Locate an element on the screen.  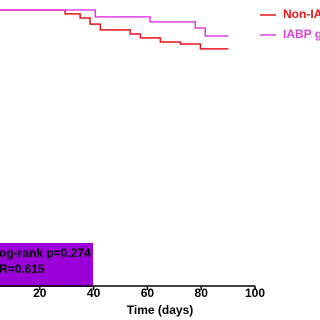
x-tick-label: 20 is located at coordinates (40, 293).